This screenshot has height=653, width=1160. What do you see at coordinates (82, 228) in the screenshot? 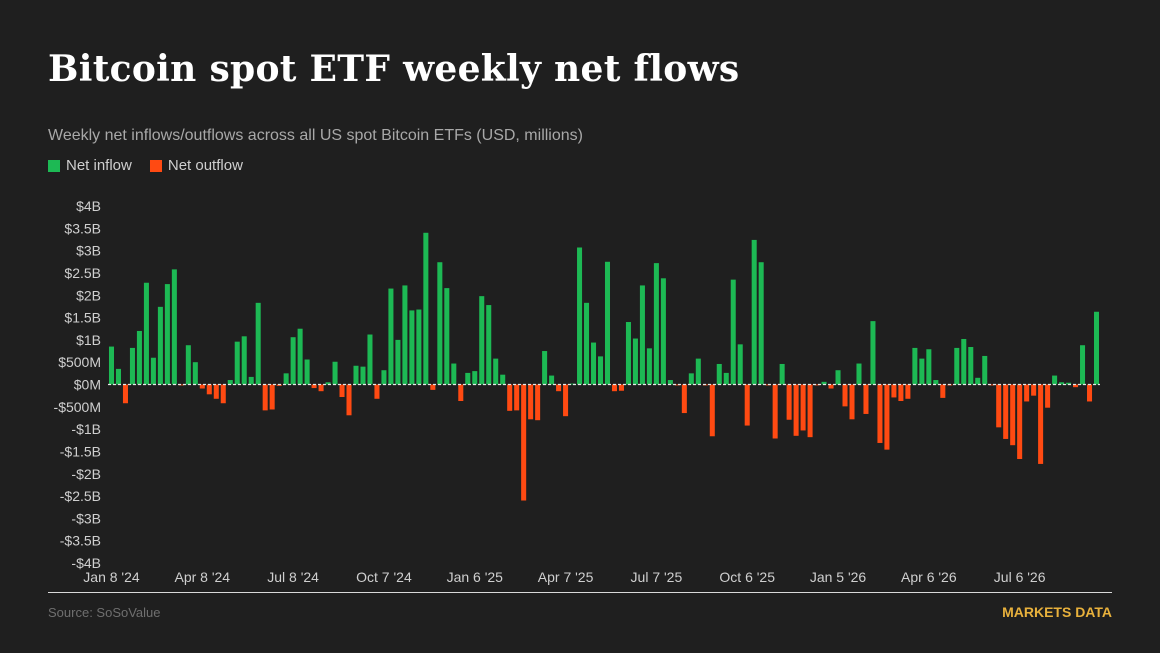
I see `y-tick-label: $3.5B` at bounding box center [82, 228].